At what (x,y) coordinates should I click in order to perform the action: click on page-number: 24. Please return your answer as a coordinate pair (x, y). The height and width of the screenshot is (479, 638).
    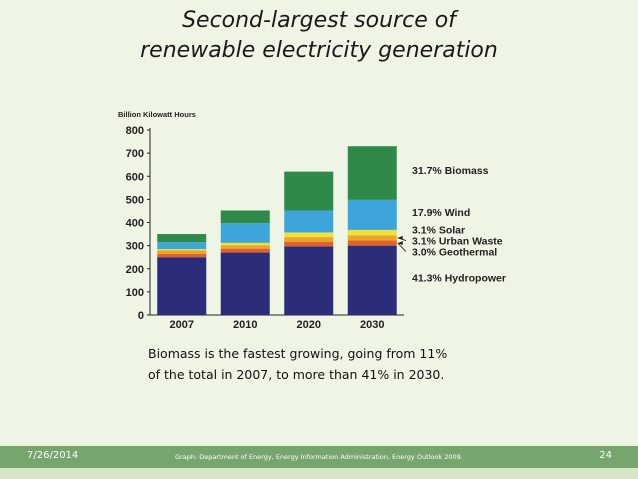
    Looking at the image, I should click on (605, 455).